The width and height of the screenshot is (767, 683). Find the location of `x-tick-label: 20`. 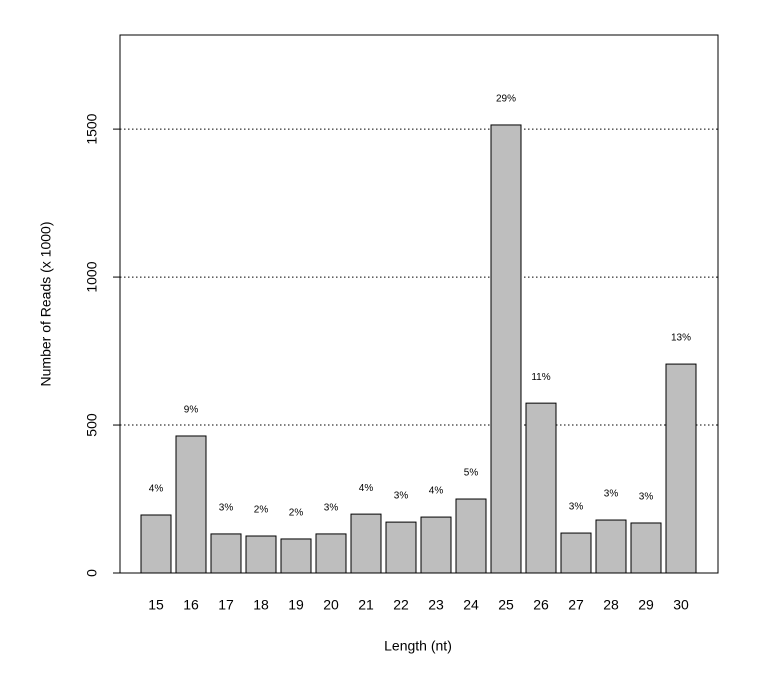

x-tick-label: 20 is located at coordinates (331, 605).